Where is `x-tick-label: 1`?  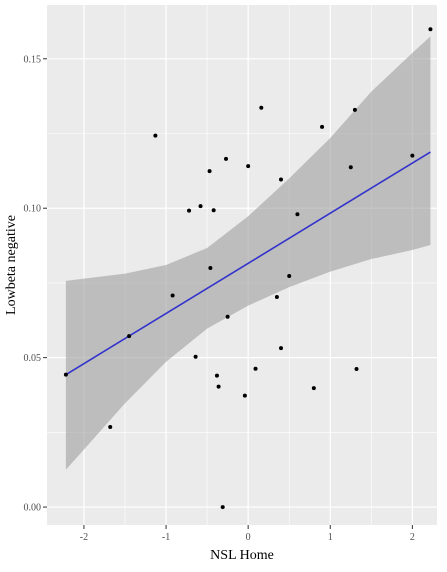 x-tick-label: 1 is located at coordinates (330, 537).